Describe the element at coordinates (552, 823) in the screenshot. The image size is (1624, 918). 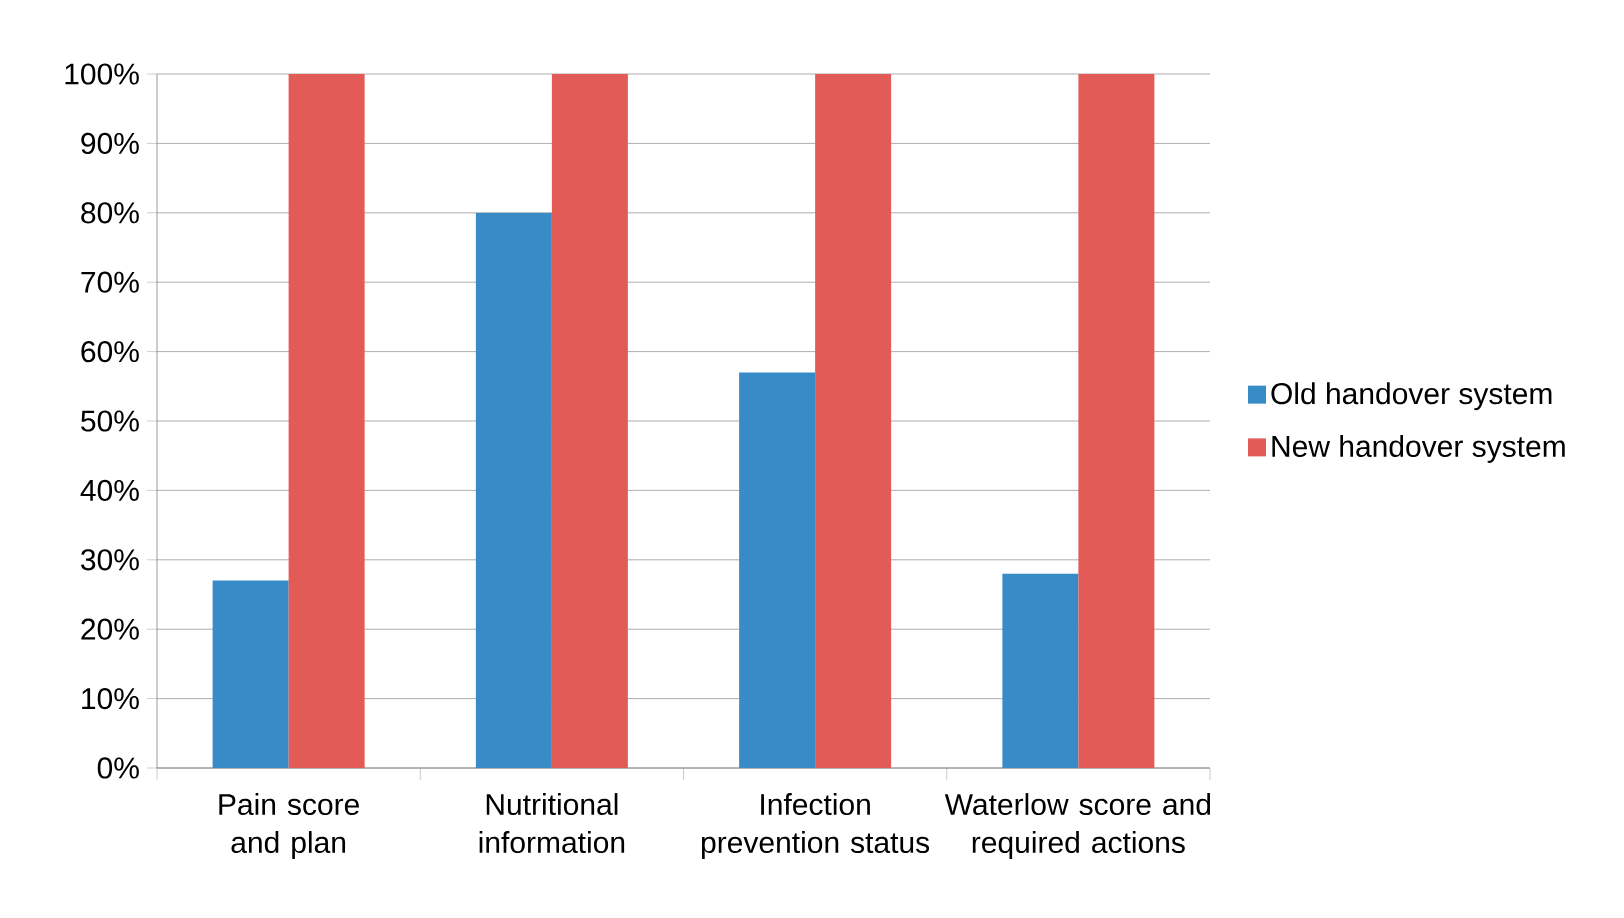
I see `x-tick-label: Nutritional information` at that location.